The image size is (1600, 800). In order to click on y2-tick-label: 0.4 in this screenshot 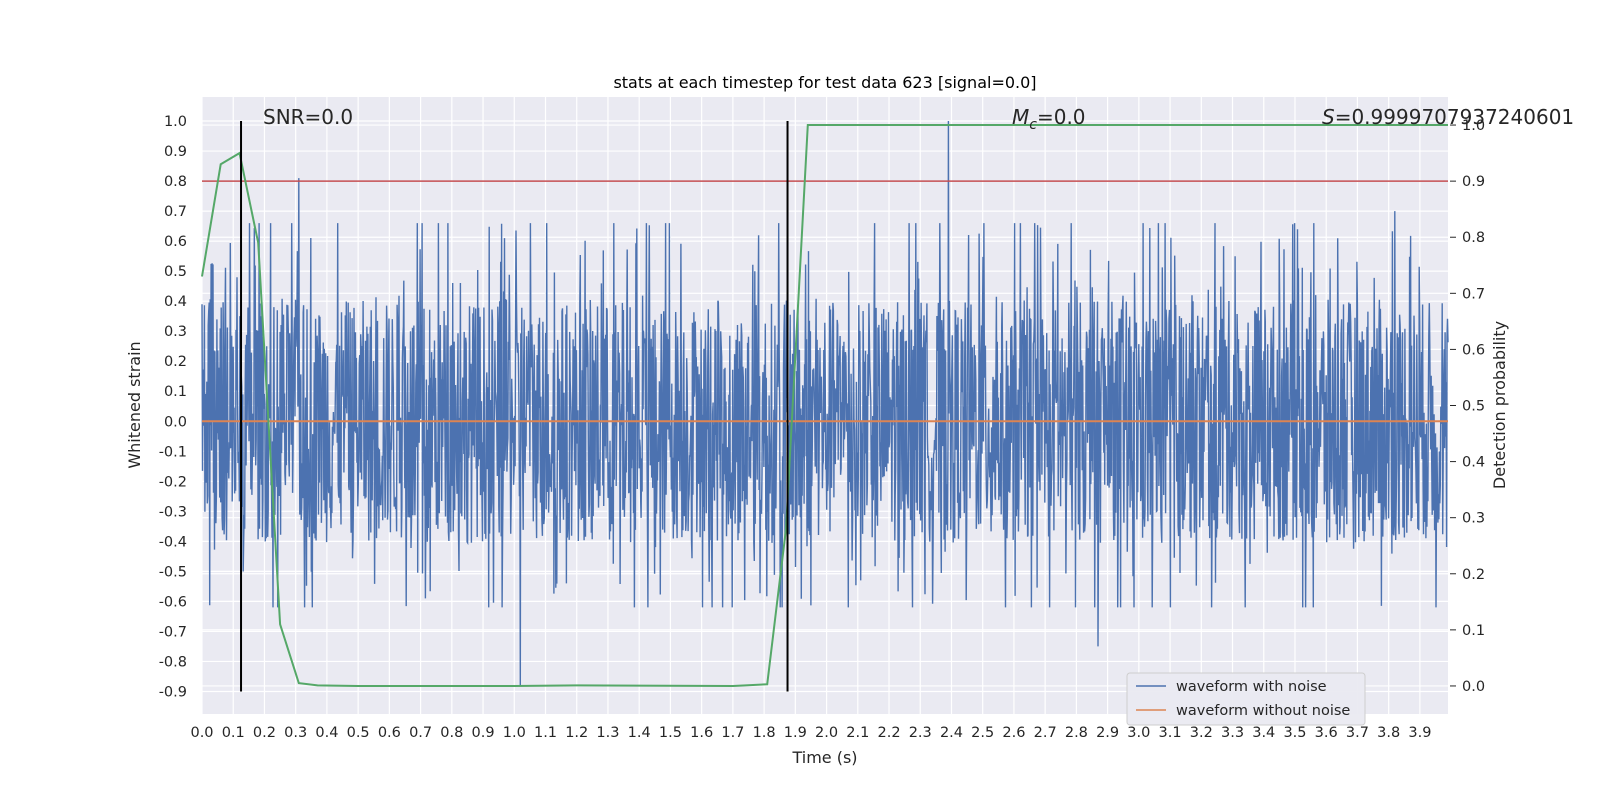, I will do `click(1473, 463)`.